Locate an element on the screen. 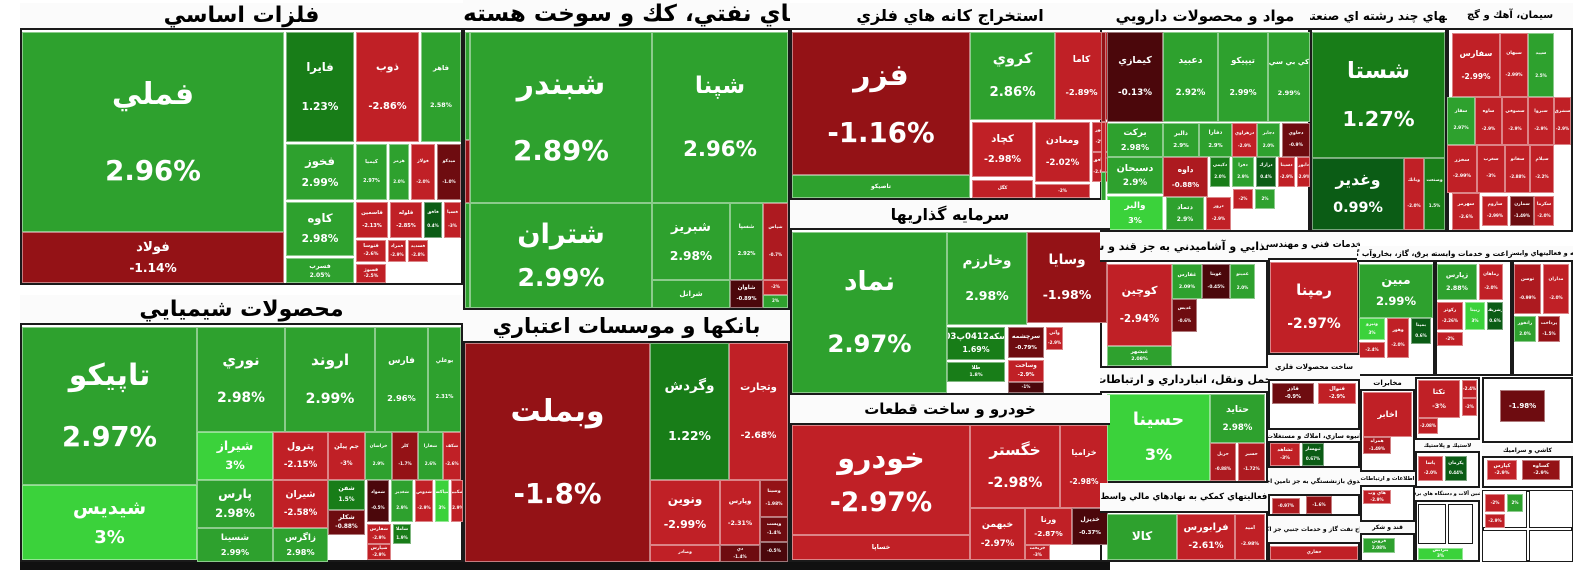  tile-زماهان: زماهان -2.0% is located at coordinates (1491, 282).